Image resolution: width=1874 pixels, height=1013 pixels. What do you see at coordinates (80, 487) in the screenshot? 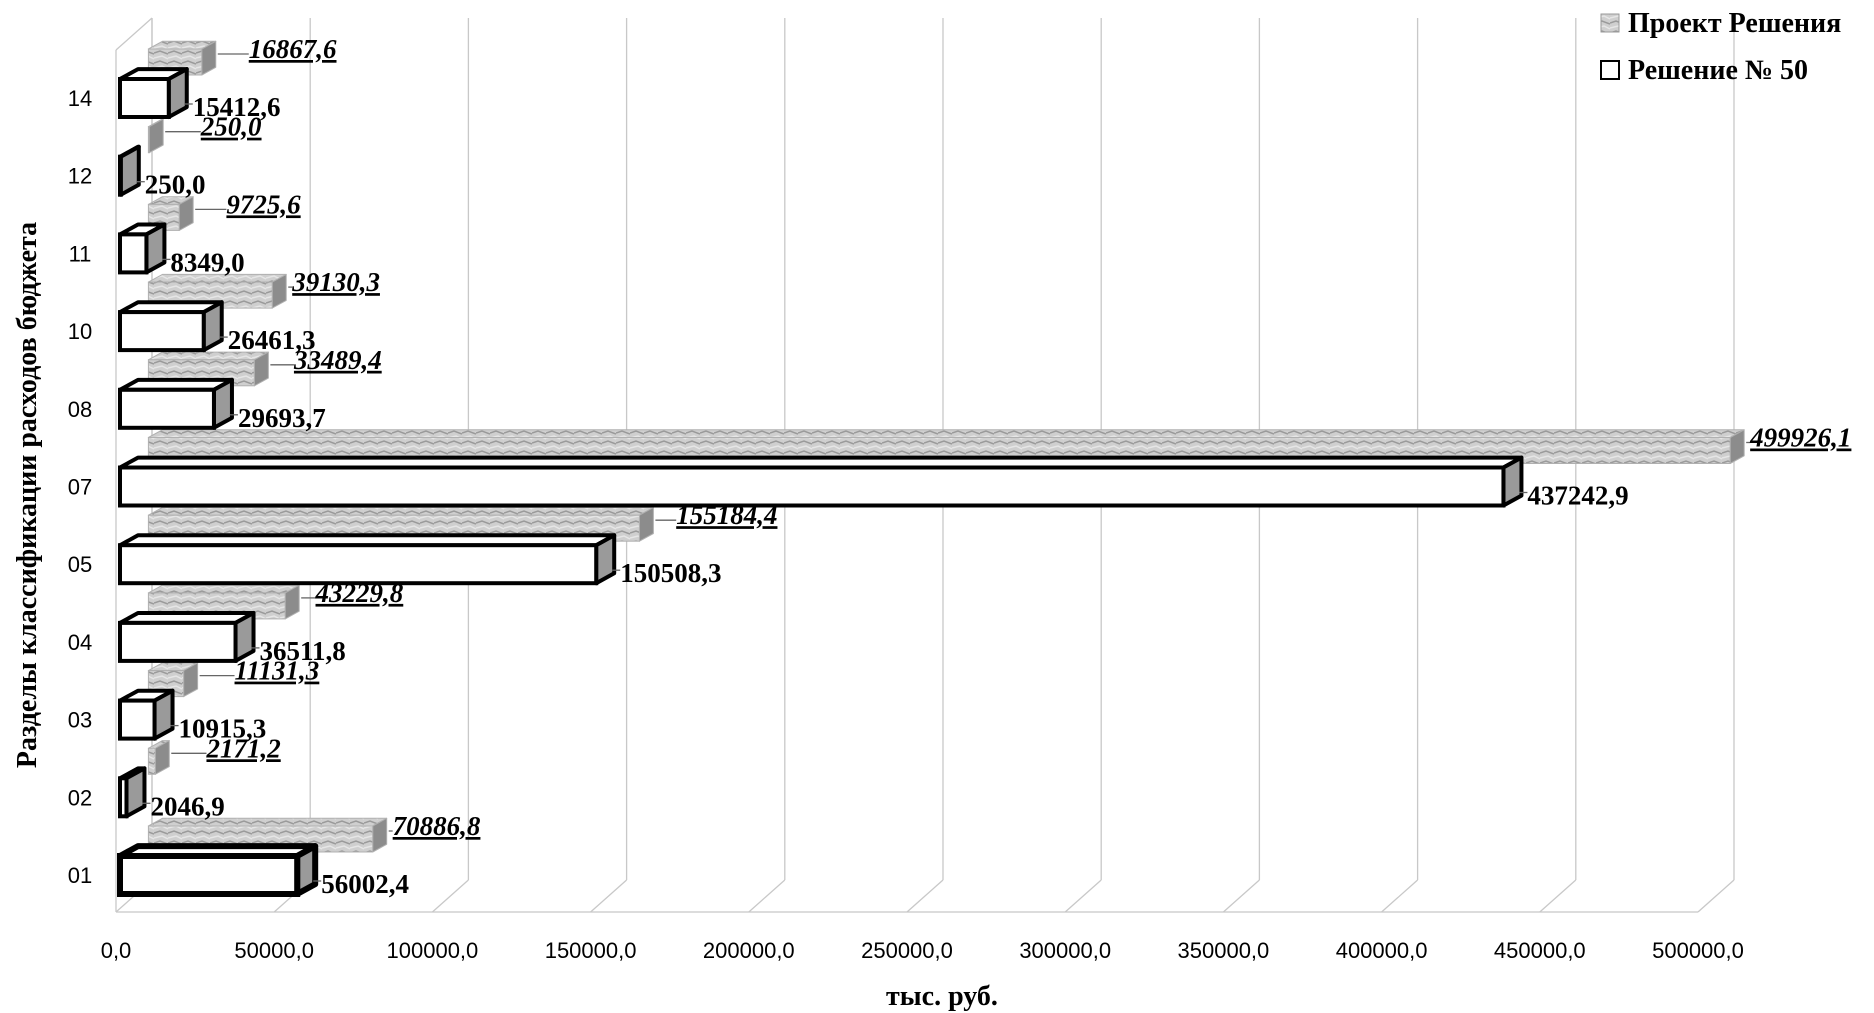
I see `y-tick-label-07: 07` at bounding box center [80, 487].